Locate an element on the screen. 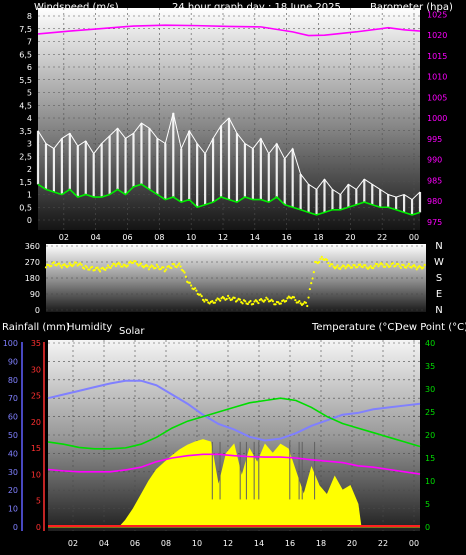 The height and width of the screenshot is (555, 466). humidity-tick-label: 50 is located at coordinates (13, 435).